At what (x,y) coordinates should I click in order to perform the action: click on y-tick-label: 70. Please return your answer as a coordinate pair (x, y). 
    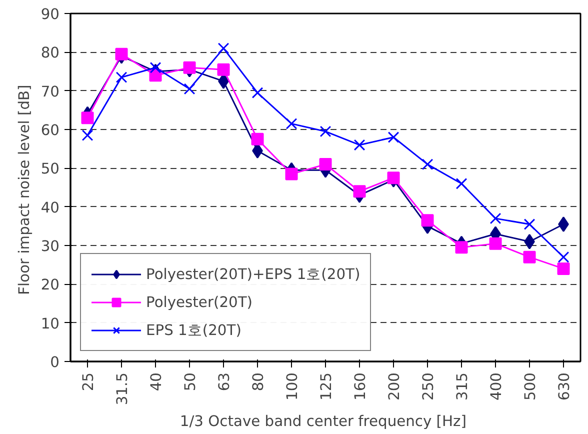
    Looking at the image, I should click on (50, 91).